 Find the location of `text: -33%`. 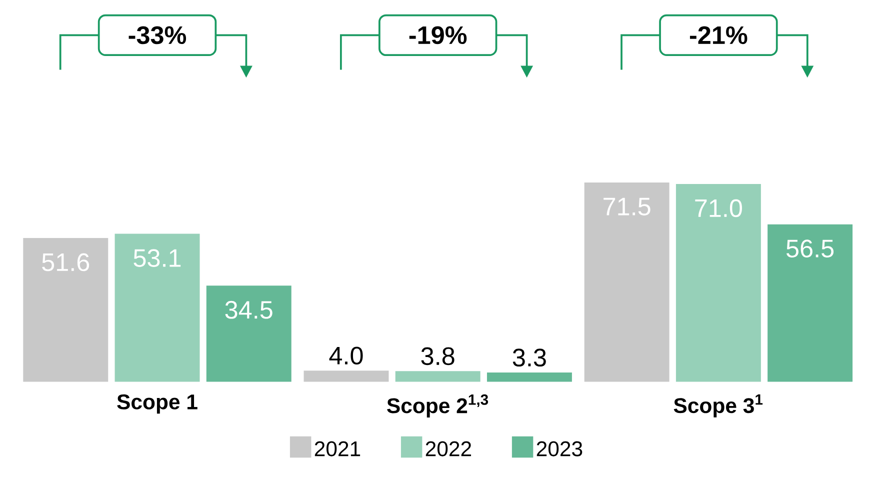

text: -33% is located at coordinates (157, 35).